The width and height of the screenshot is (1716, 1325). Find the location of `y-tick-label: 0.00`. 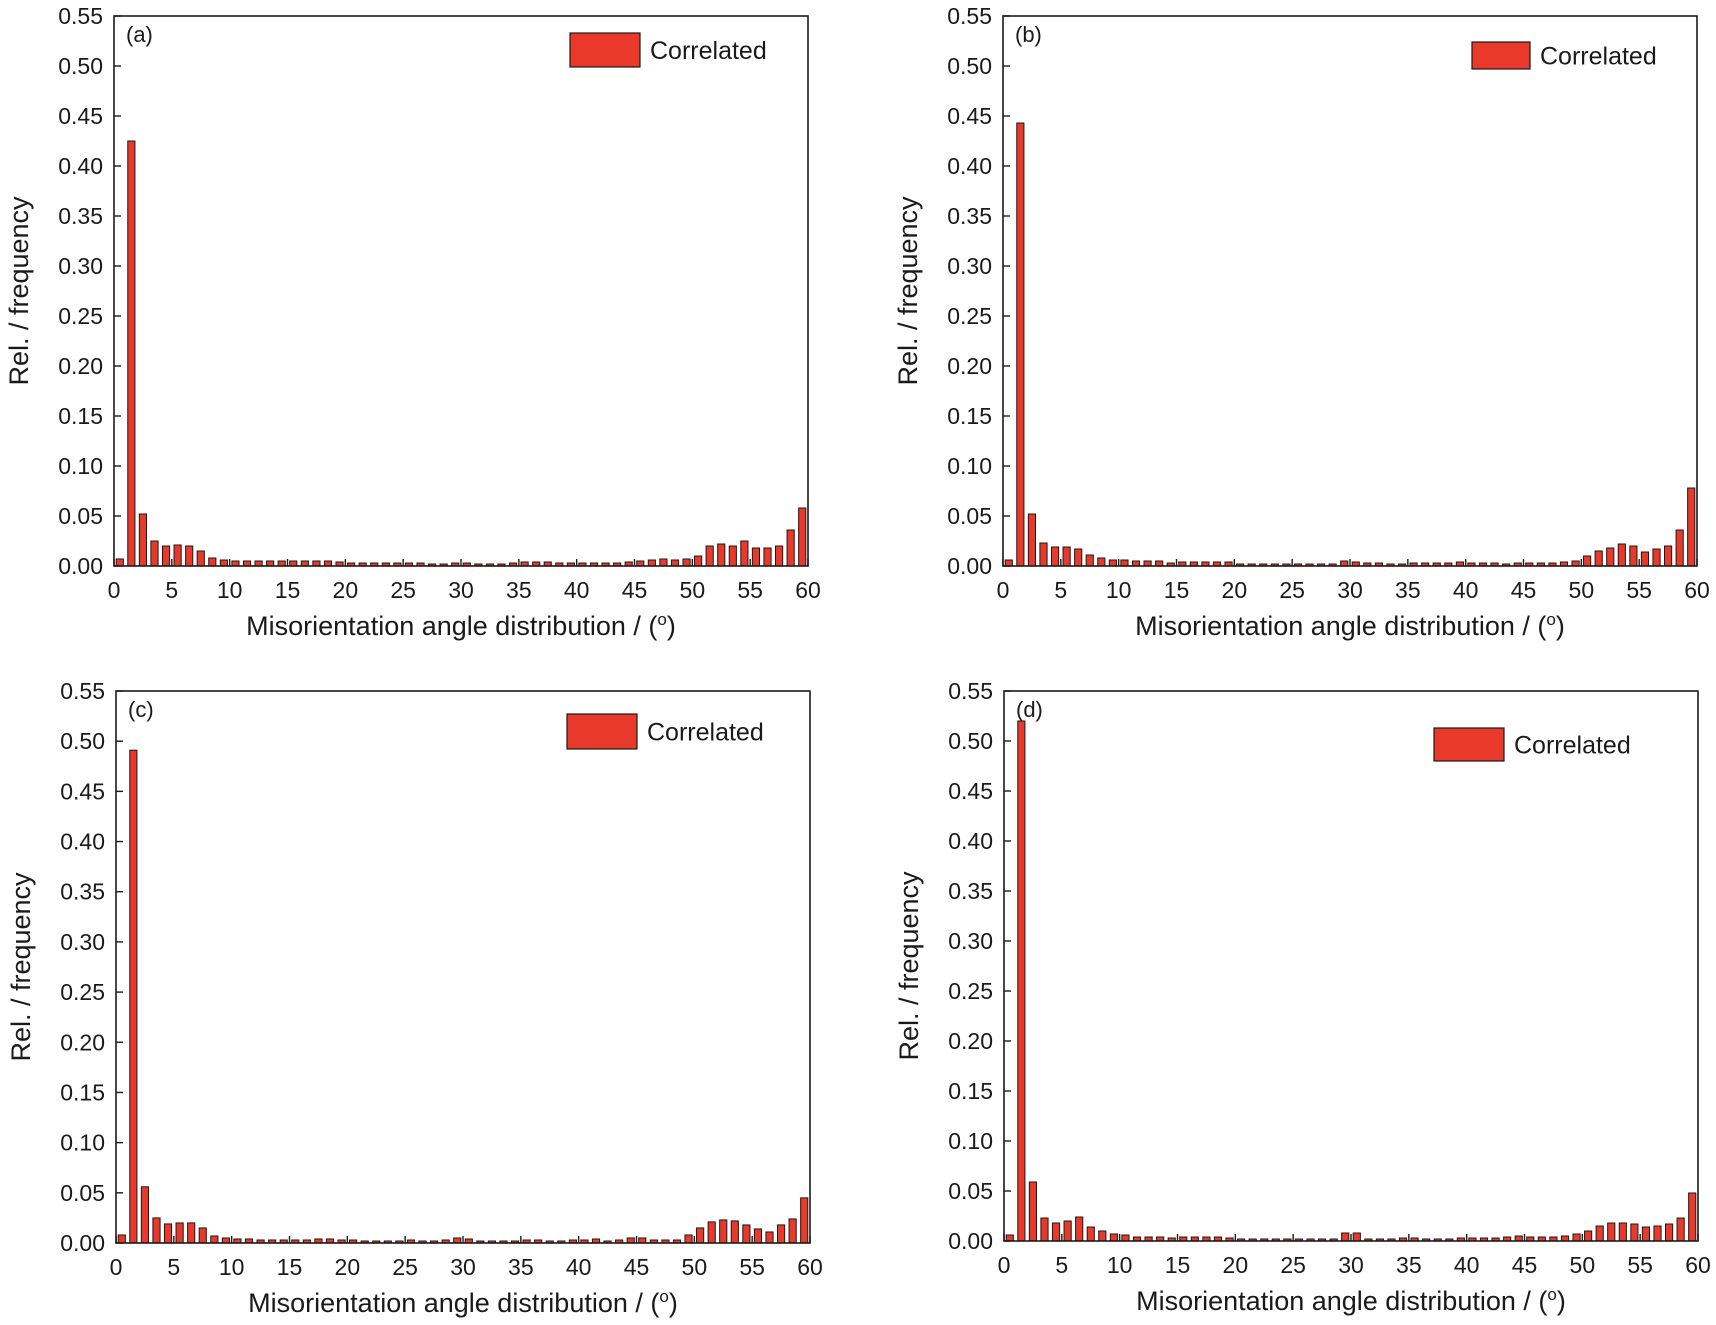

y-tick-label: 0.00 is located at coordinates (80, 566).